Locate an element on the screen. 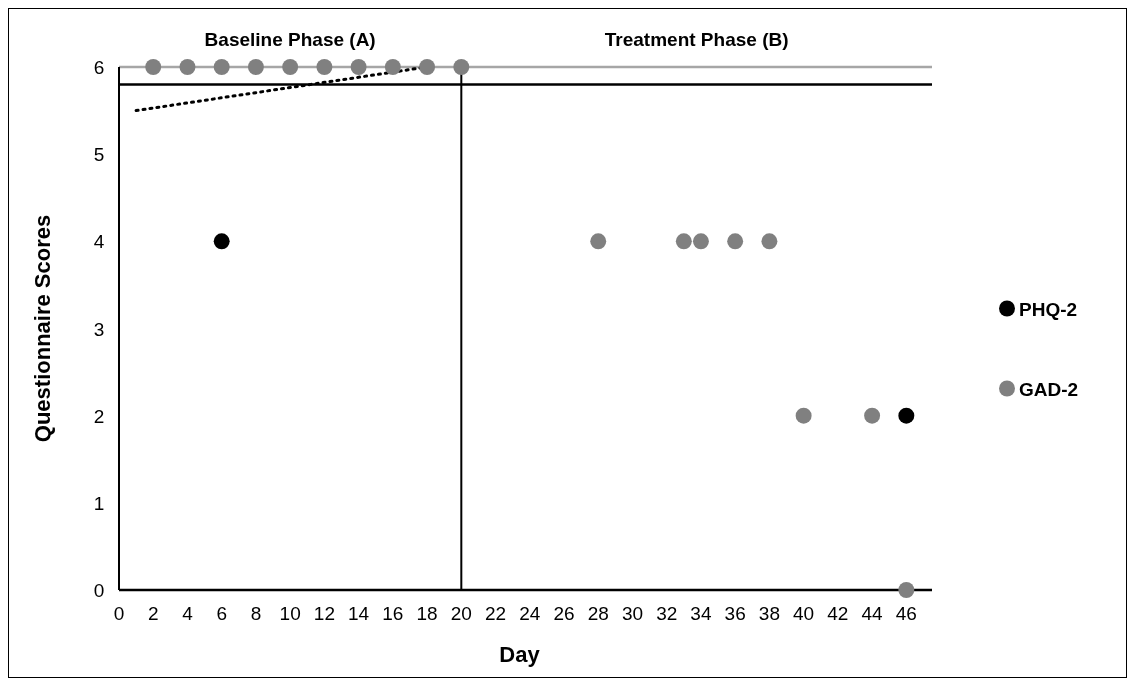  y-tick-label: 2 is located at coordinates (99, 416).